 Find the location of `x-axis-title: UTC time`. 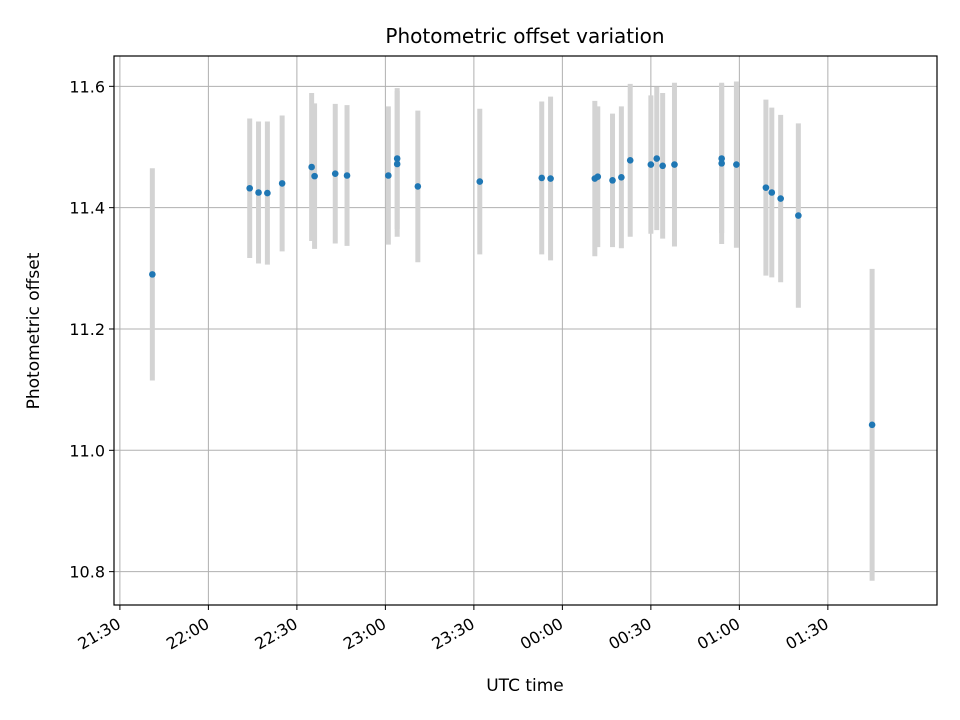

x-axis-title: UTC time is located at coordinates (525, 686).